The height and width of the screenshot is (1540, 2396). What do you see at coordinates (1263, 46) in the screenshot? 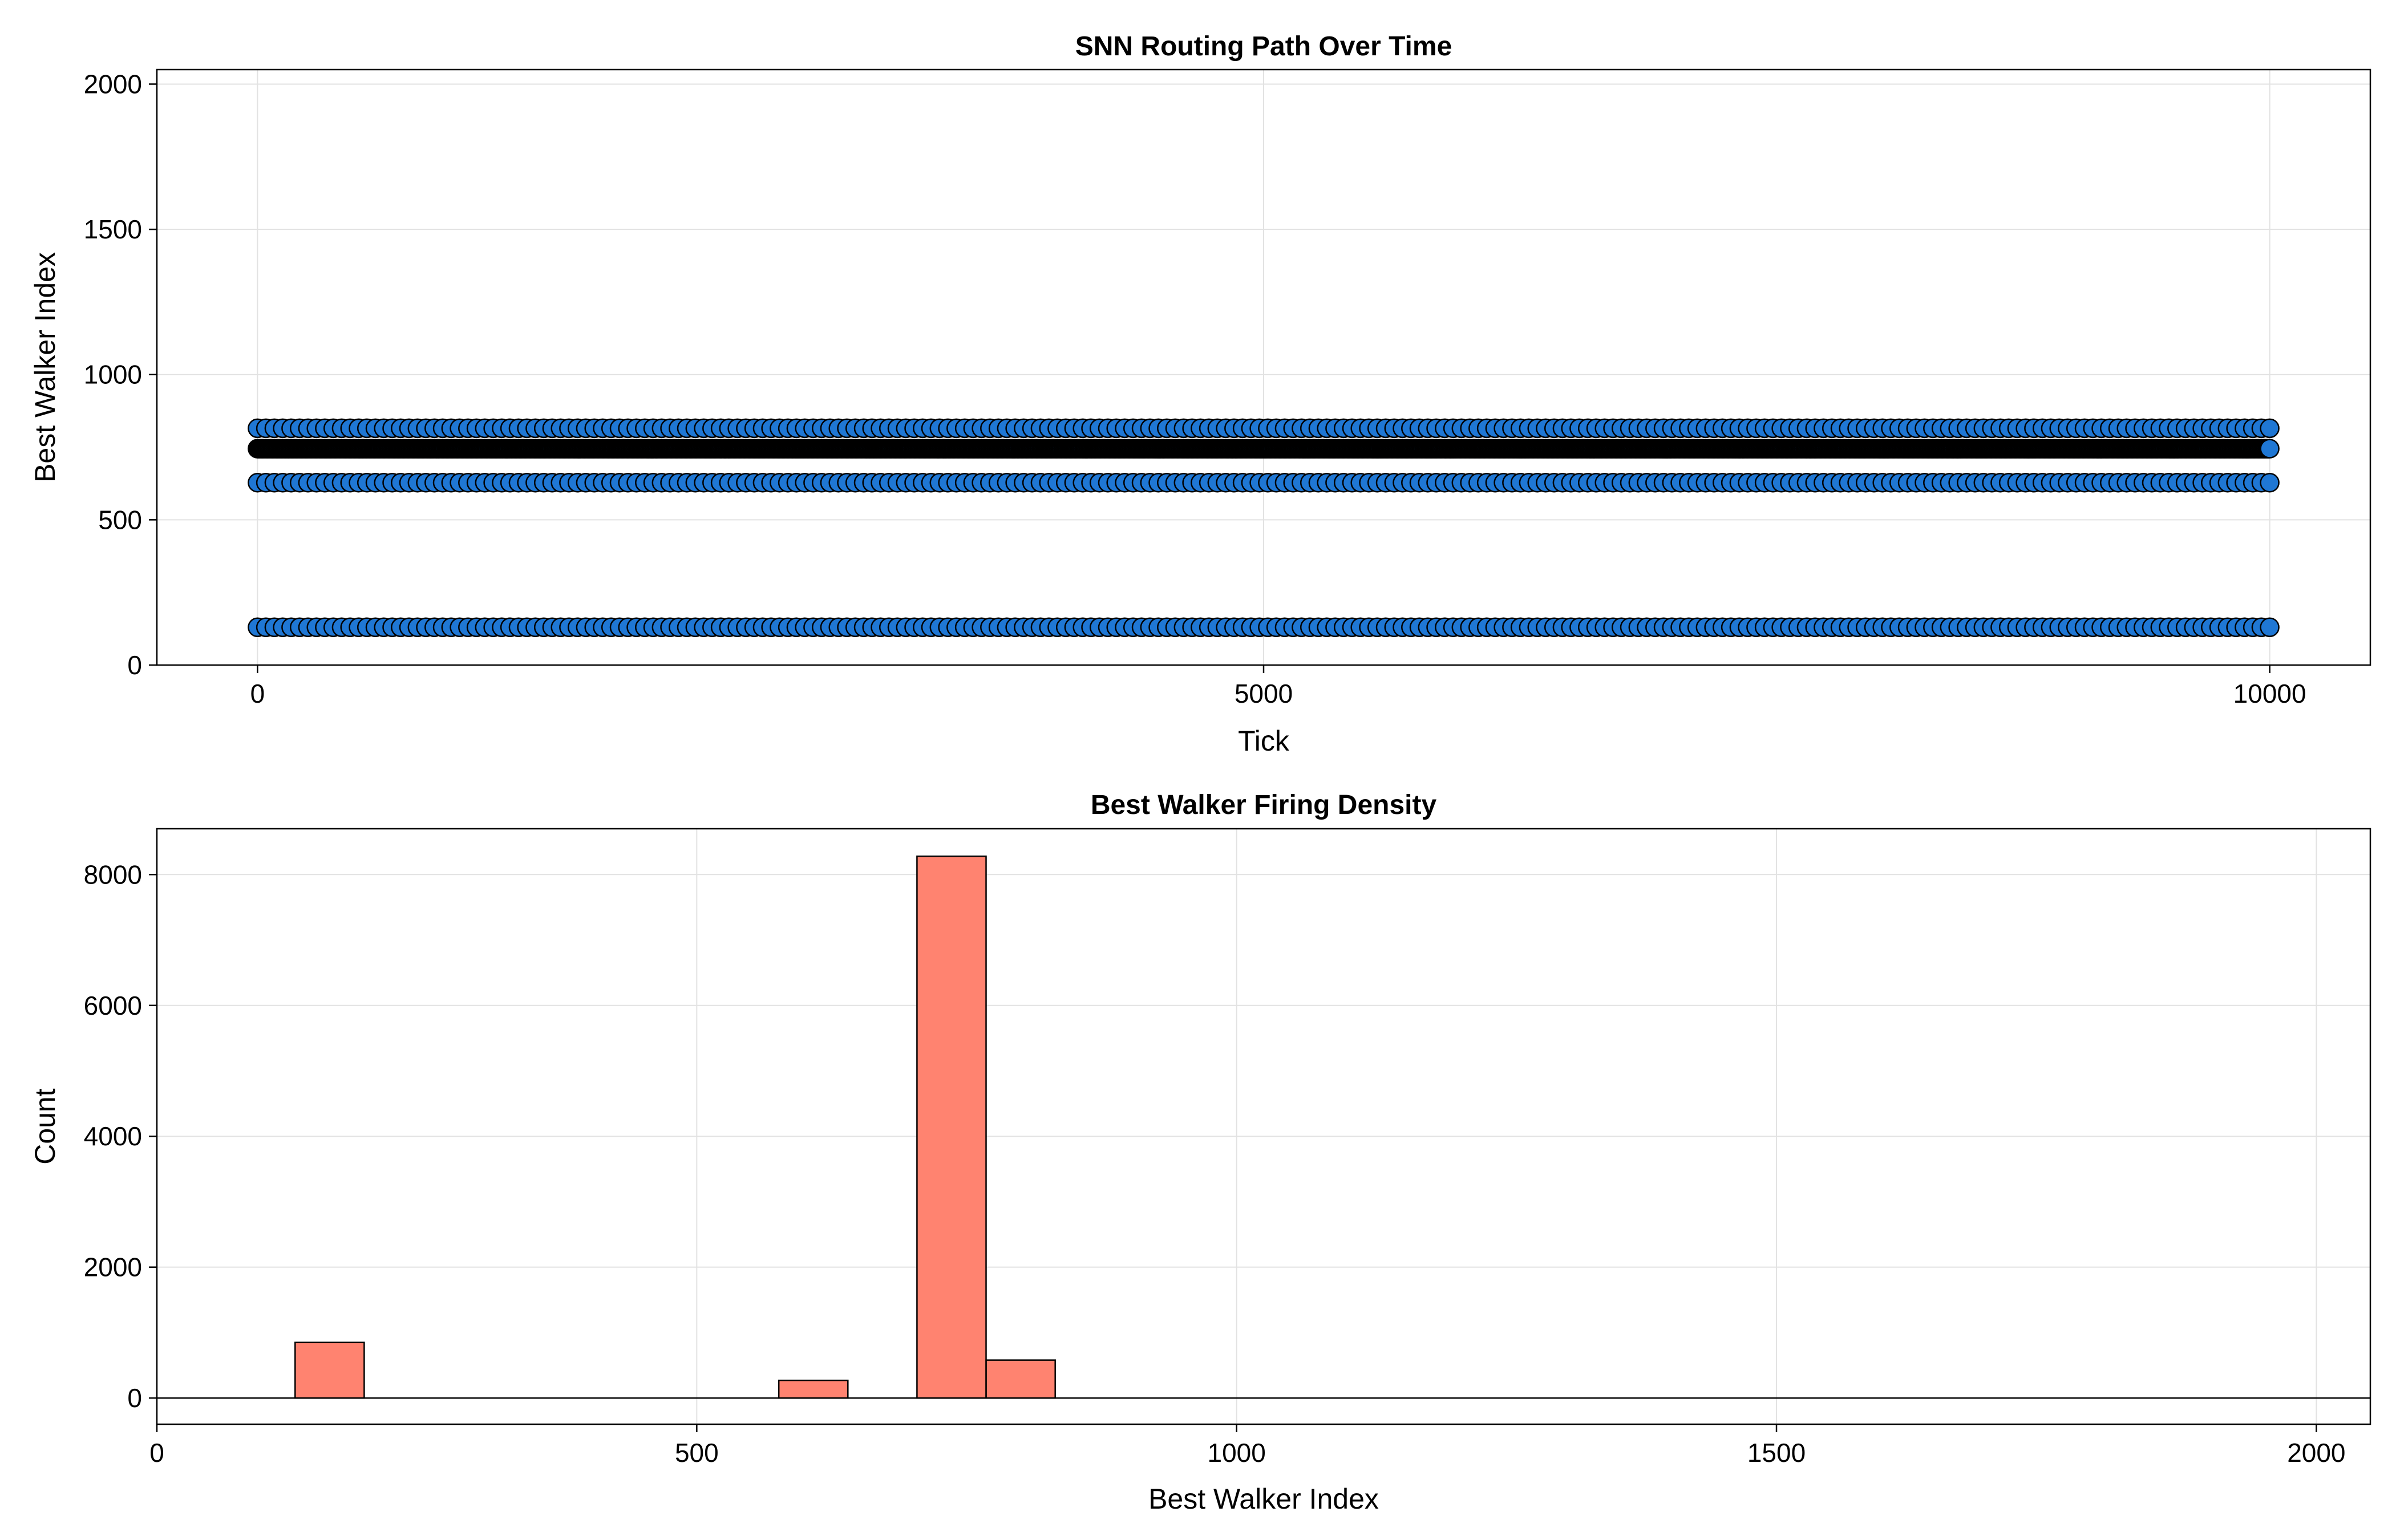
I see `chart-title: SNN Routing Path Over Time` at bounding box center [1263, 46].